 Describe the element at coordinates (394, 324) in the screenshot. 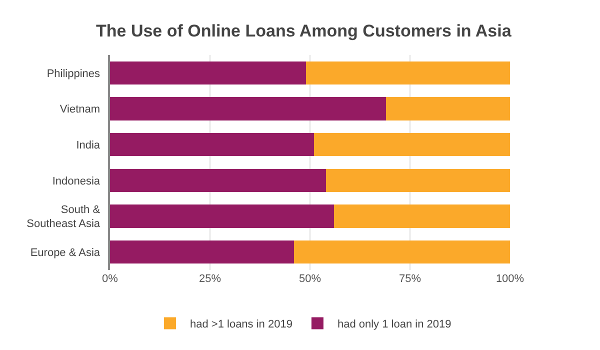

I see `legend-label: had only 1 loan in 2019` at that location.